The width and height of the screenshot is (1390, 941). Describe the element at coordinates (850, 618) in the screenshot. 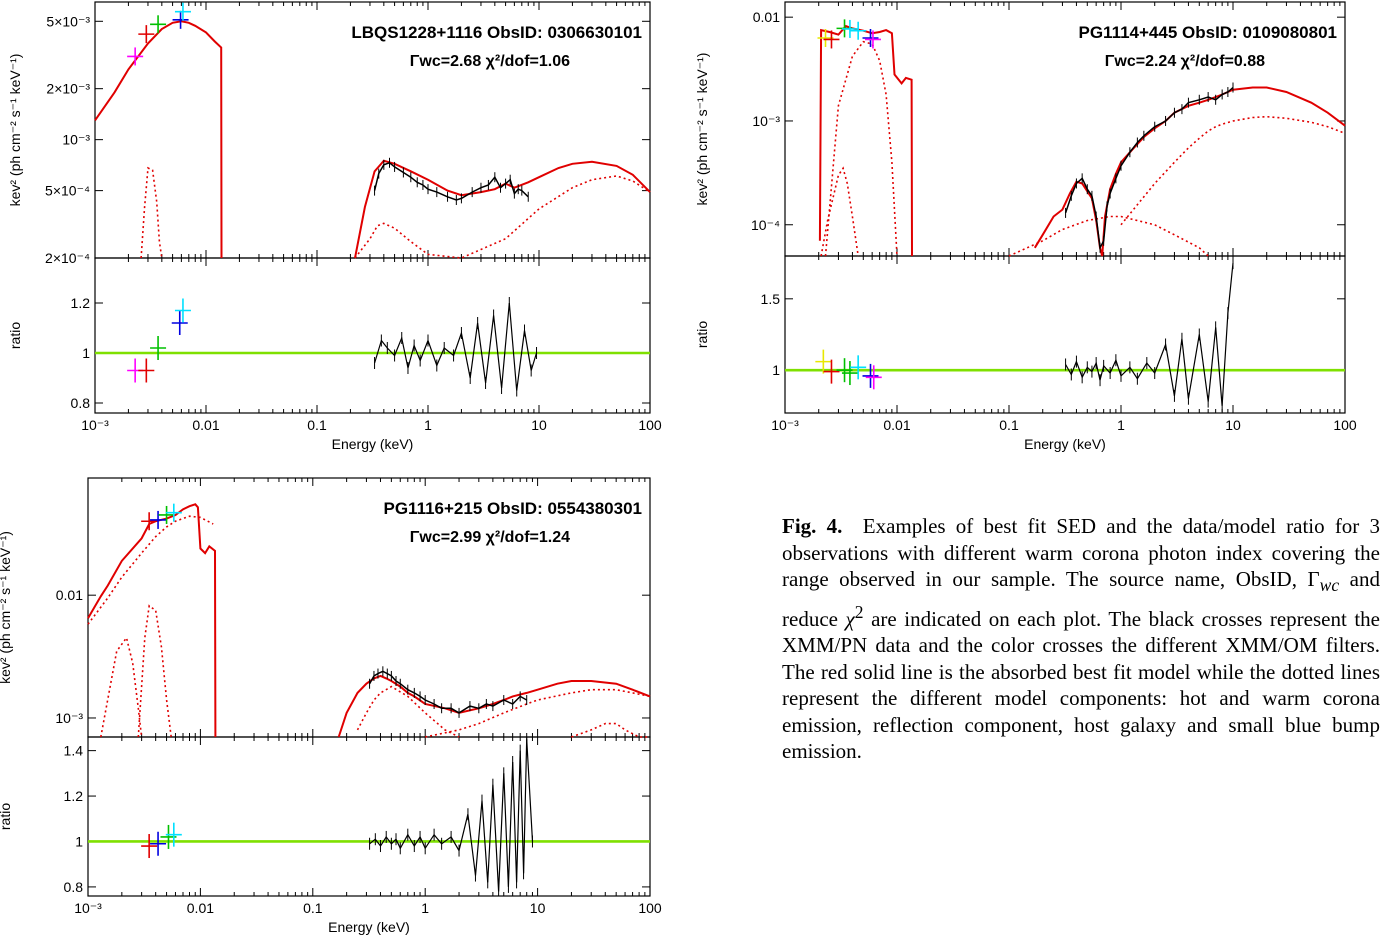

I see `caption-chi: χ` at that location.